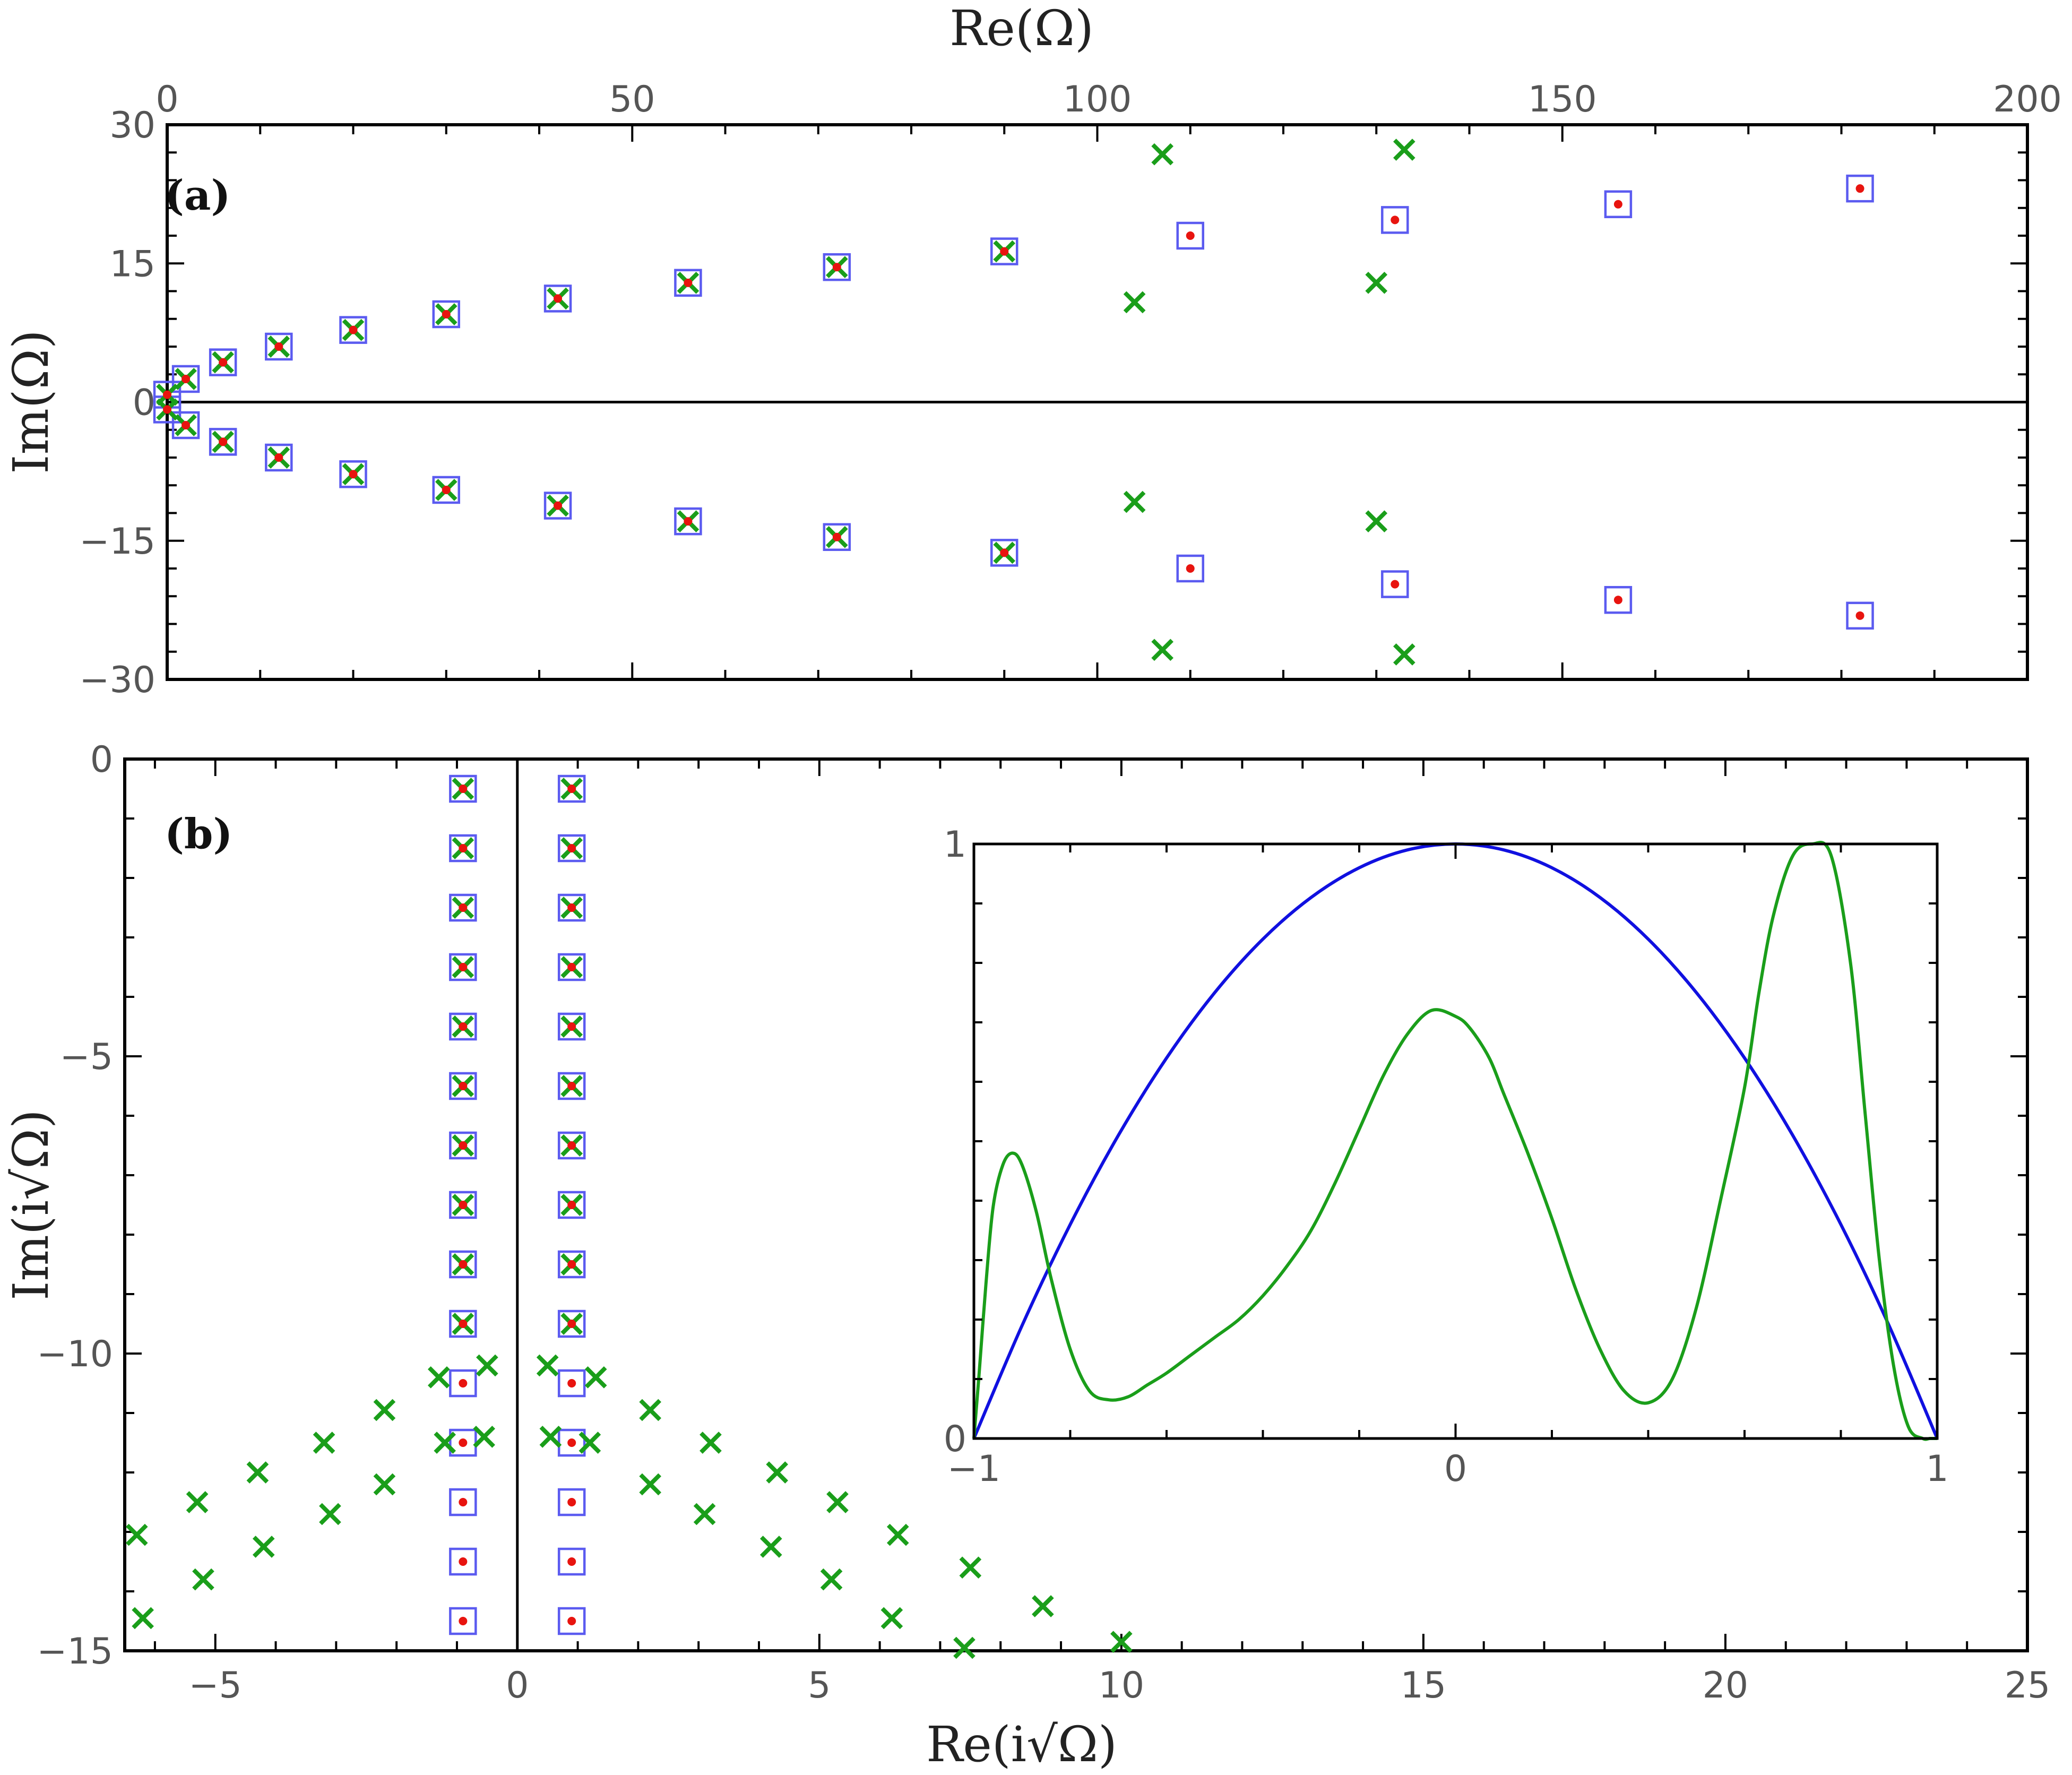  What do you see at coordinates (86, 1057) in the screenshot?
I see `panel-b-ytick-label: −5` at bounding box center [86, 1057].